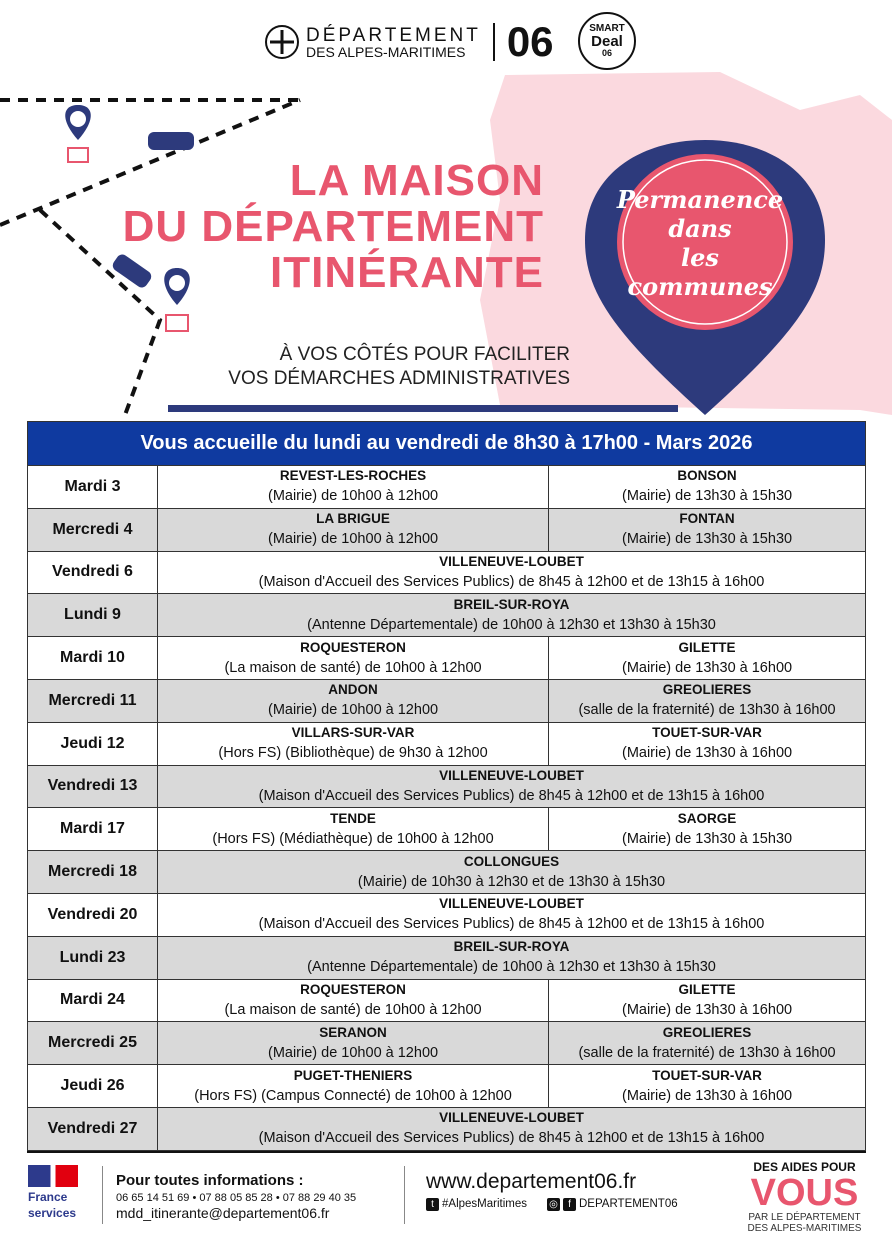 This screenshot has height=1234, width=892. Describe the element at coordinates (92, 1043) in the screenshot. I see `day-cell: Mercredi 25` at that location.